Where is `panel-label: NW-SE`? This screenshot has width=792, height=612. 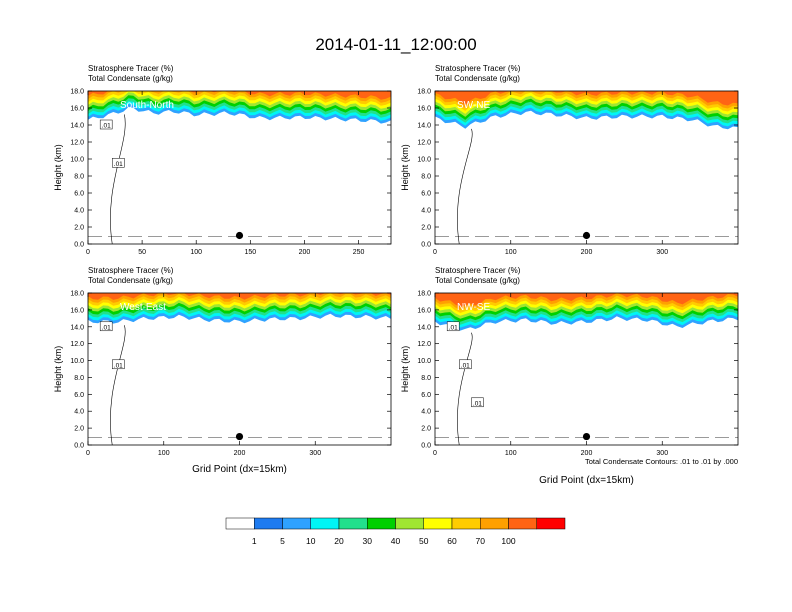
panel-label: NW-SE is located at coordinates (473, 307).